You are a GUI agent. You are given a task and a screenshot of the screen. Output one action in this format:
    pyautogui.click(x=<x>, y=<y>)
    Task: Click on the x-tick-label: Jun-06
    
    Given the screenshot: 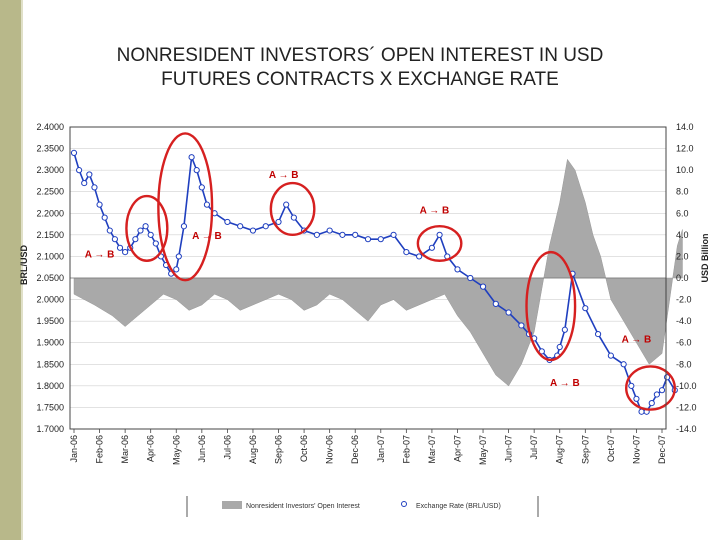 What is the action you would take?
    pyautogui.click(x=202, y=449)
    